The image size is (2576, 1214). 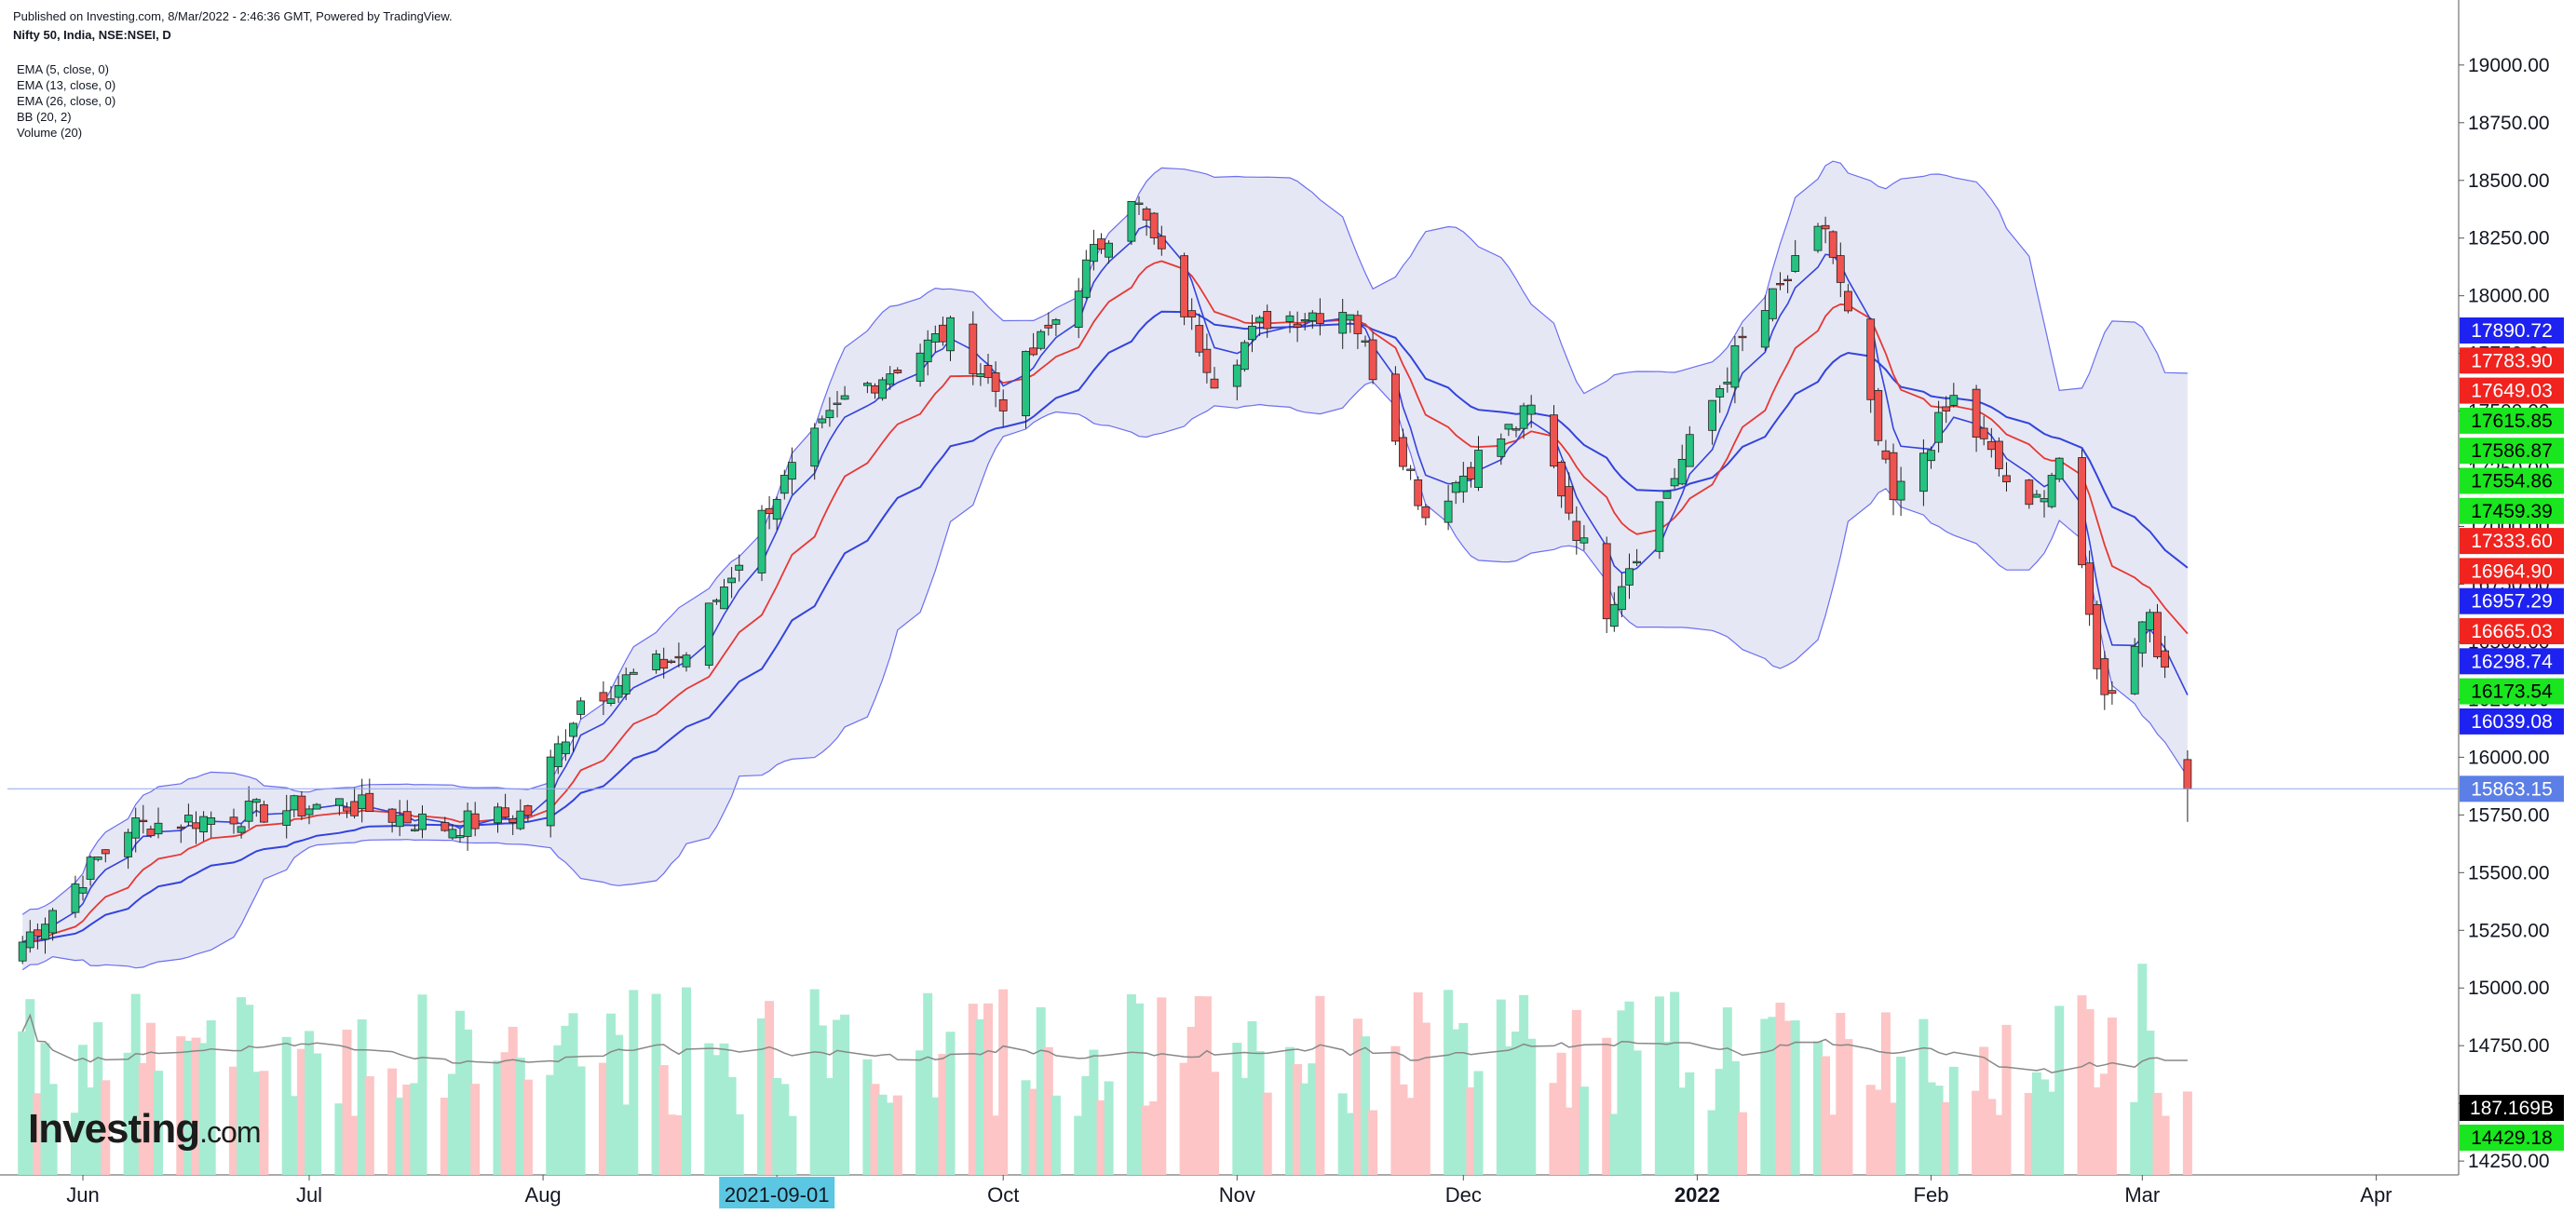 I want to click on price-tag-label: 16964.90, so click(x=2512, y=571).